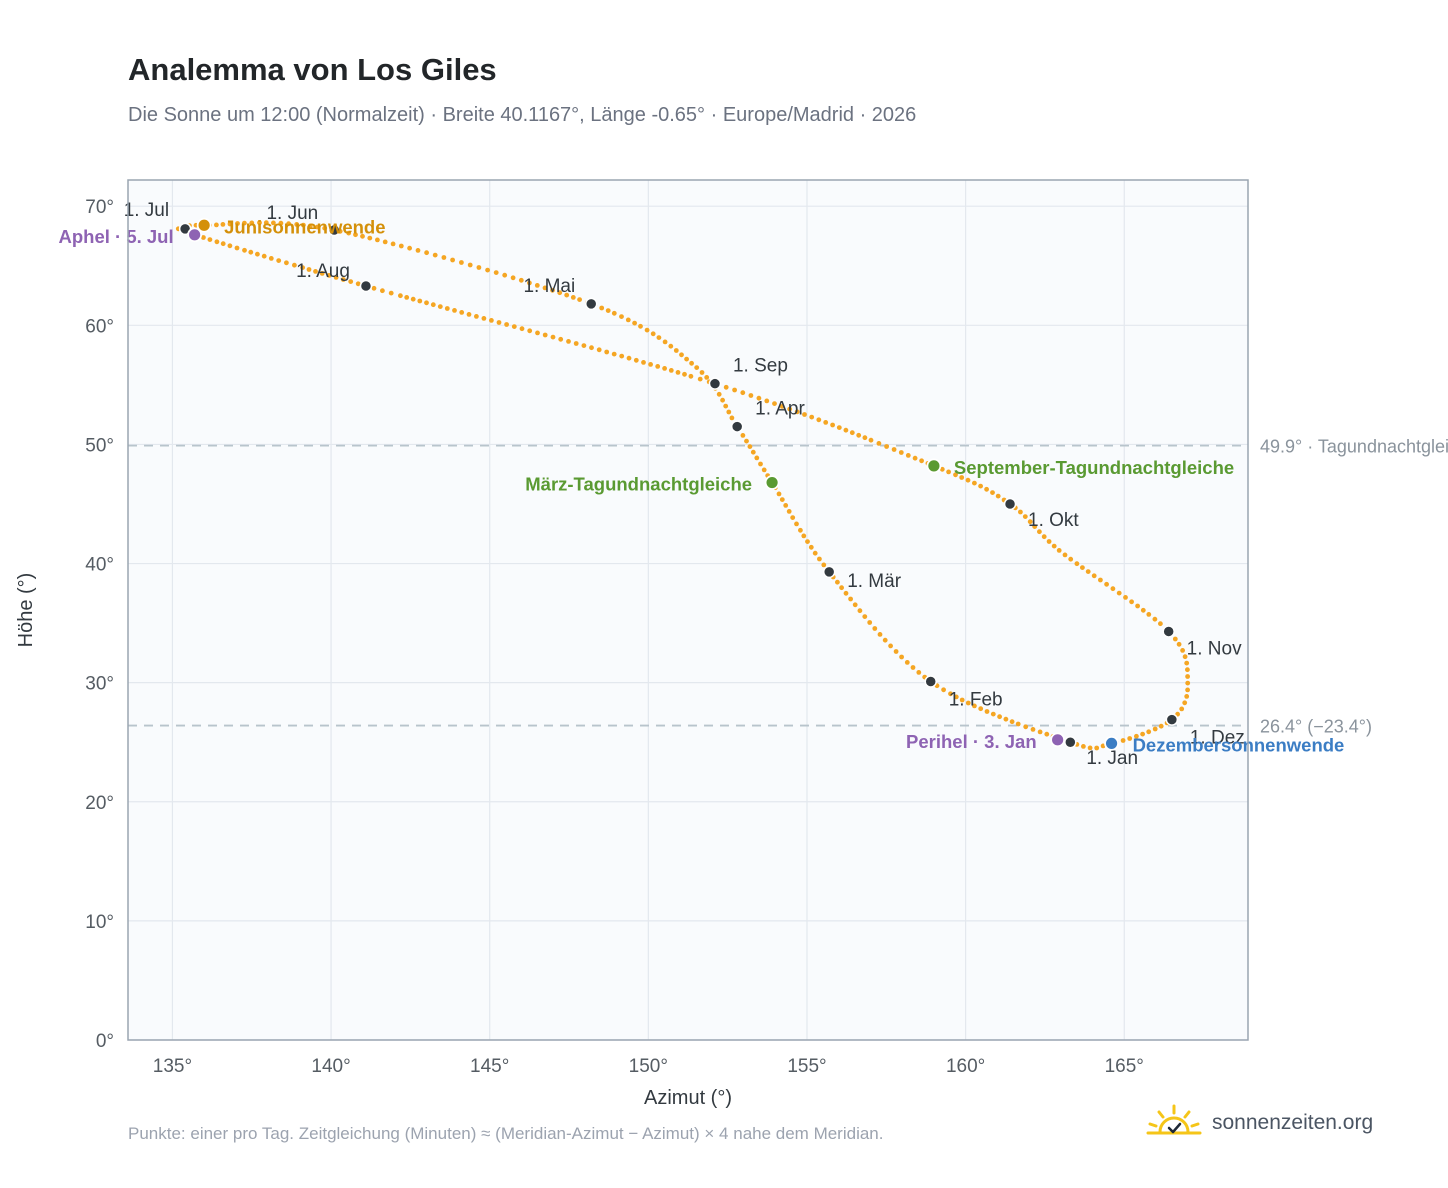 The width and height of the screenshot is (1448, 1188). What do you see at coordinates (1094, 467) in the screenshot?
I see `event-label: September-Tagundnachtgleiche` at bounding box center [1094, 467].